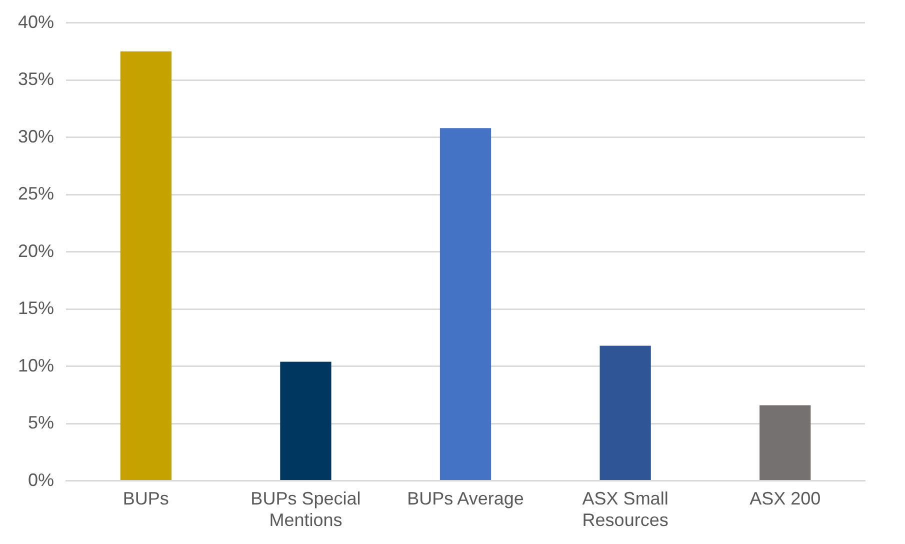  I want to click on y-tick-label: 40%, so click(36, 22).